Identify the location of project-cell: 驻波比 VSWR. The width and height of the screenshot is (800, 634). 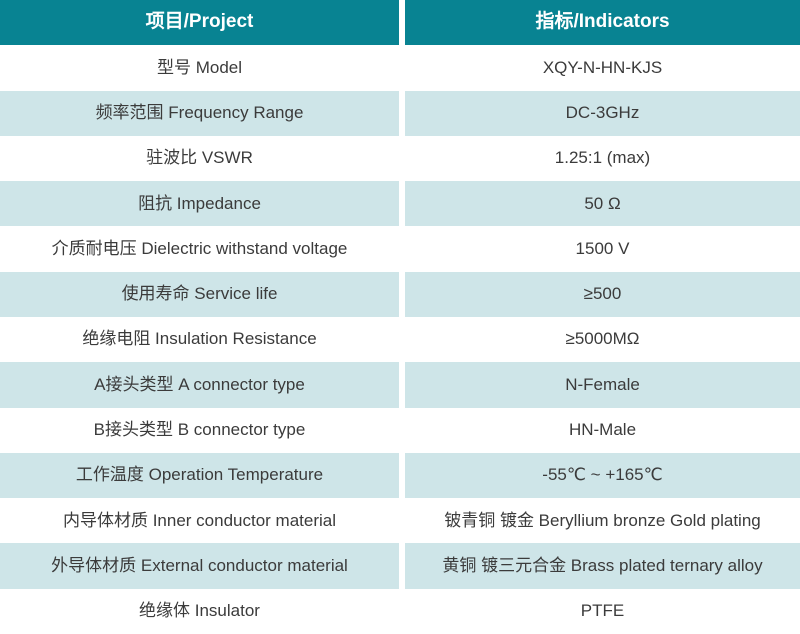
(199, 158).